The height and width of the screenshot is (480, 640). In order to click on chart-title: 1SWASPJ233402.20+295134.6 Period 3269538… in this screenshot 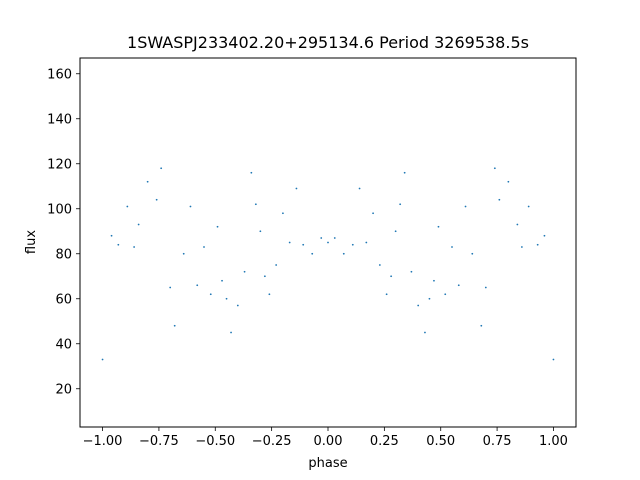, I will do `click(328, 42)`.